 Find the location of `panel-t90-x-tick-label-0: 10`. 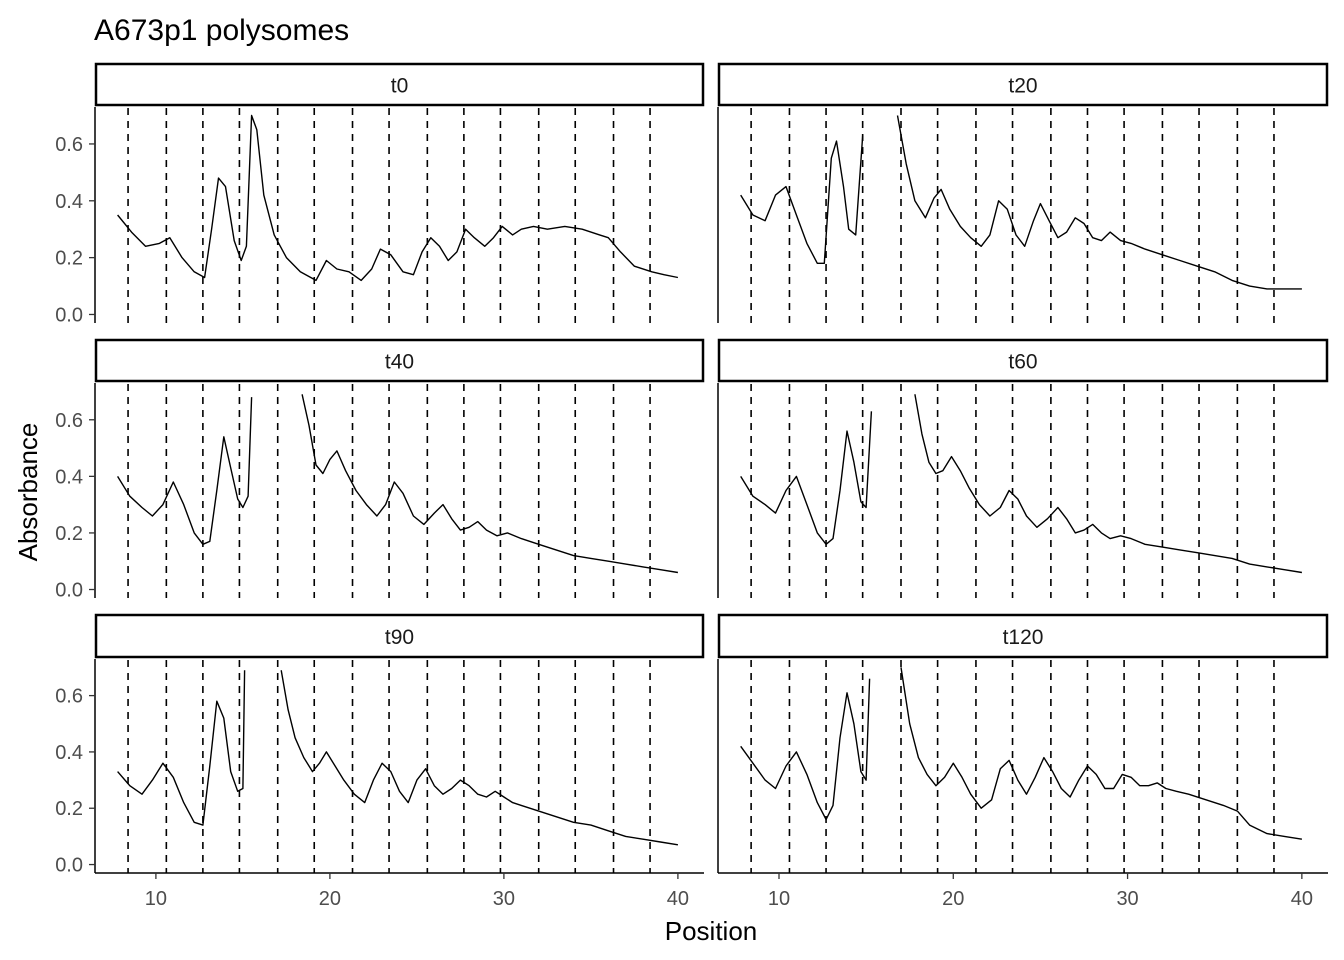

panel-t90-x-tick-label-0: 10 is located at coordinates (156, 899).